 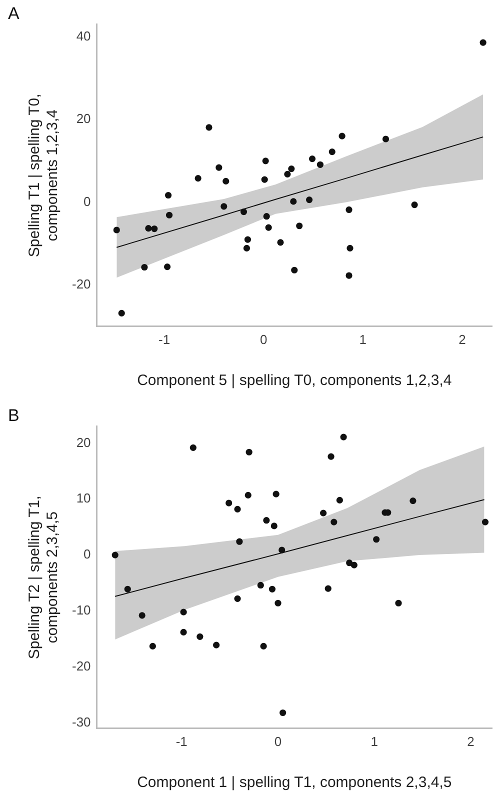 What do you see at coordinates (44, 578) in the screenshot?
I see `y-axis-title: Spelling T2 | spelling T1, components 2,3,4,5` at bounding box center [44, 578].